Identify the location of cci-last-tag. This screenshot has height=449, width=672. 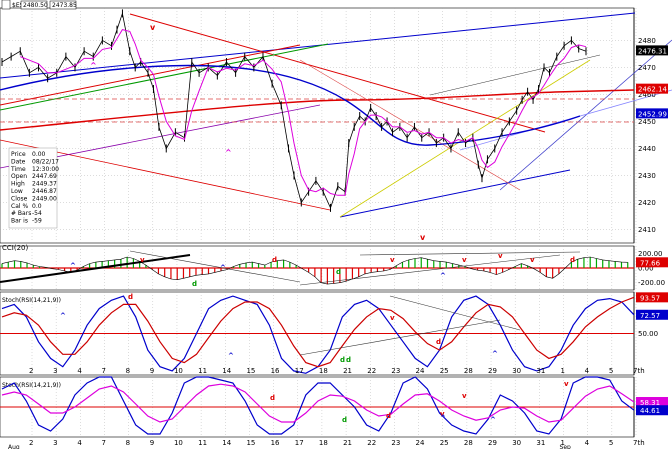
(652, 262).